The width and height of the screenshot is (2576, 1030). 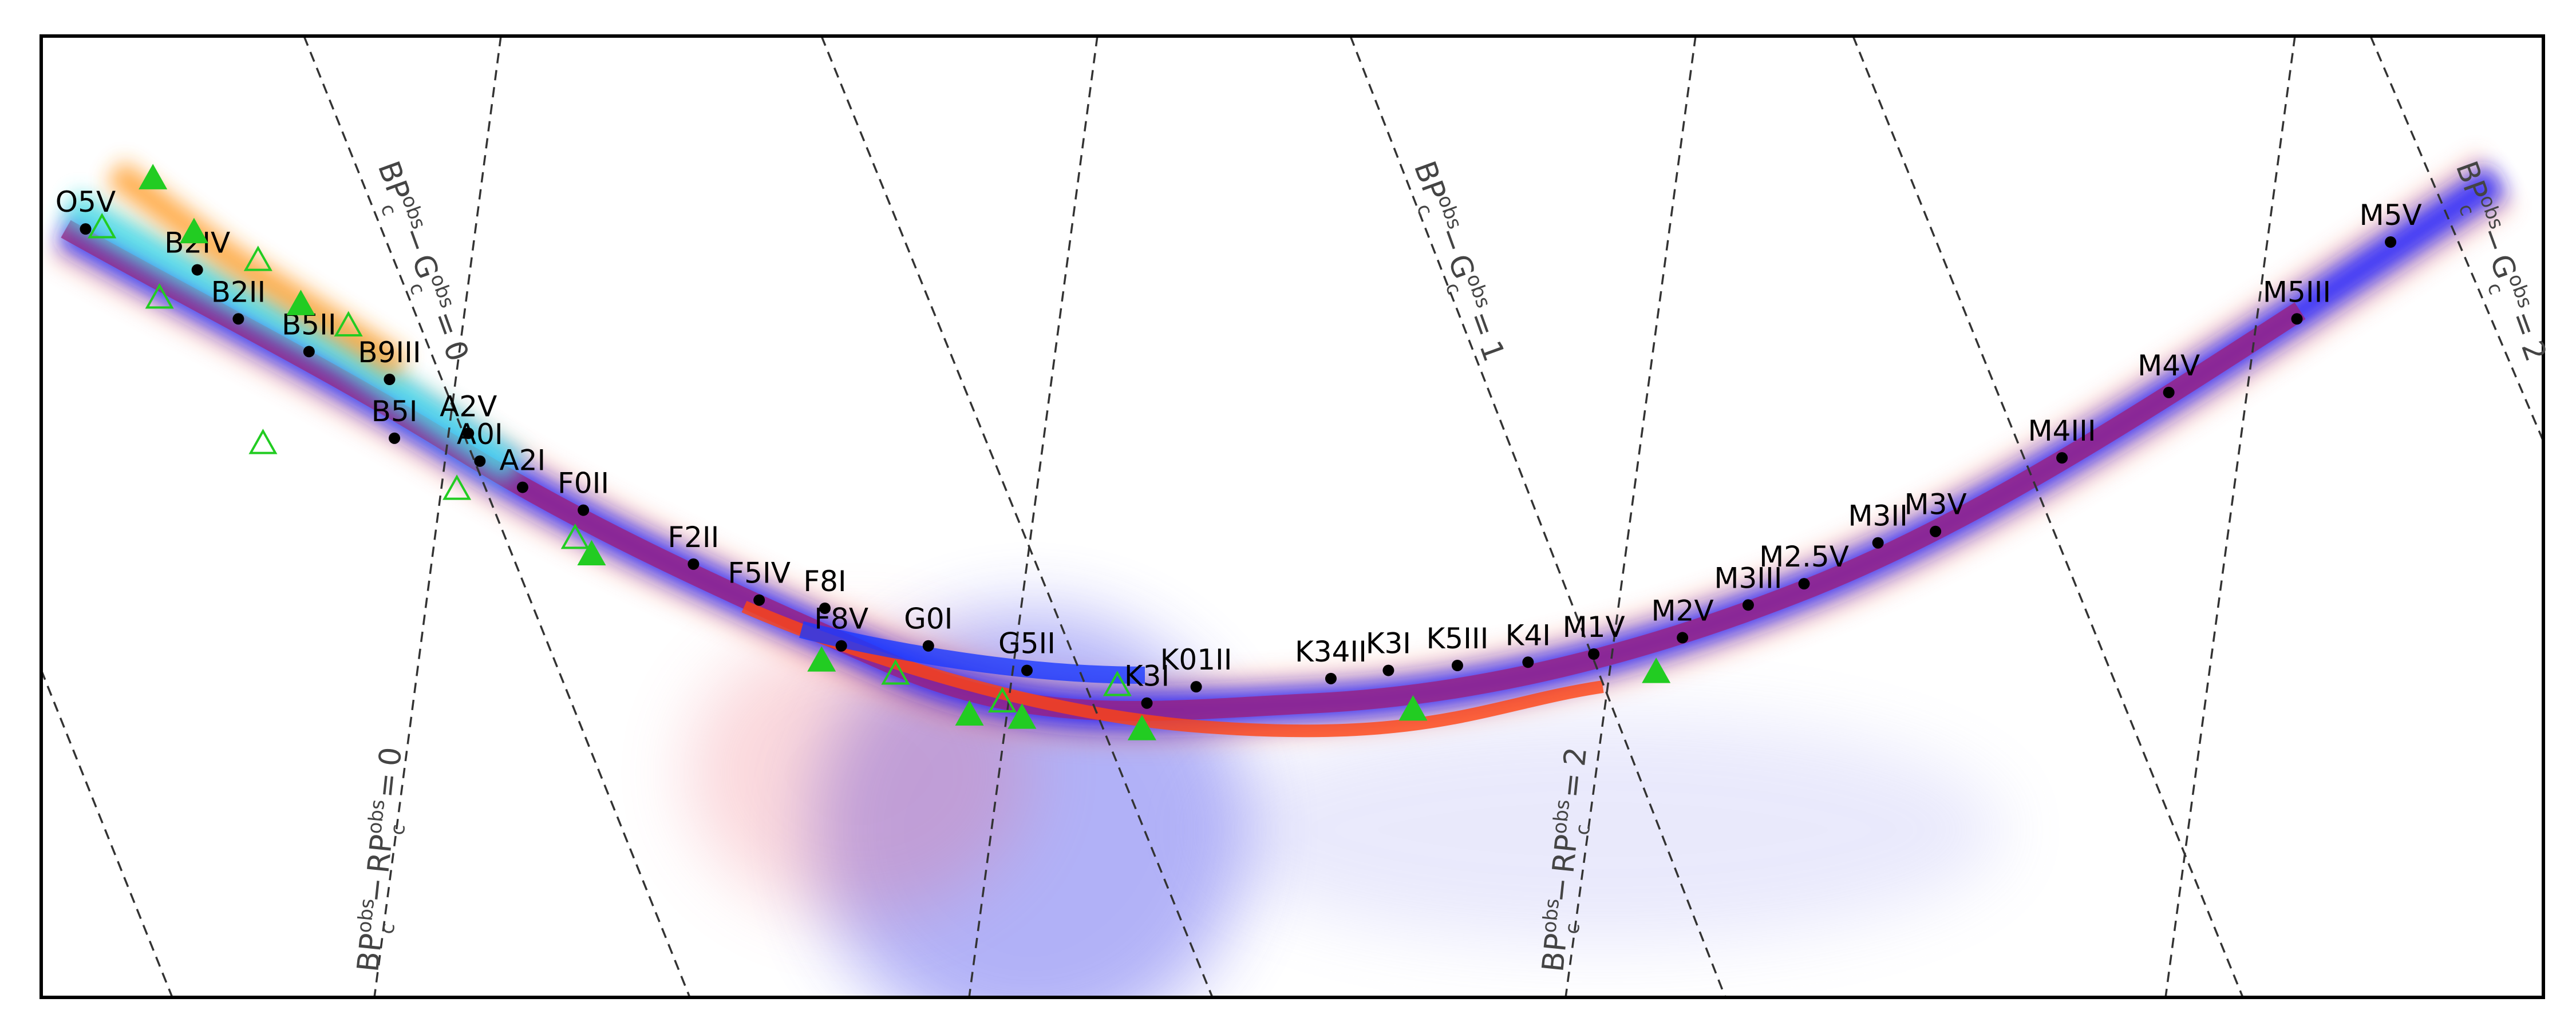 What do you see at coordinates (1458, 638) in the screenshot?
I see `spectral-label: K5III` at bounding box center [1458, 638].